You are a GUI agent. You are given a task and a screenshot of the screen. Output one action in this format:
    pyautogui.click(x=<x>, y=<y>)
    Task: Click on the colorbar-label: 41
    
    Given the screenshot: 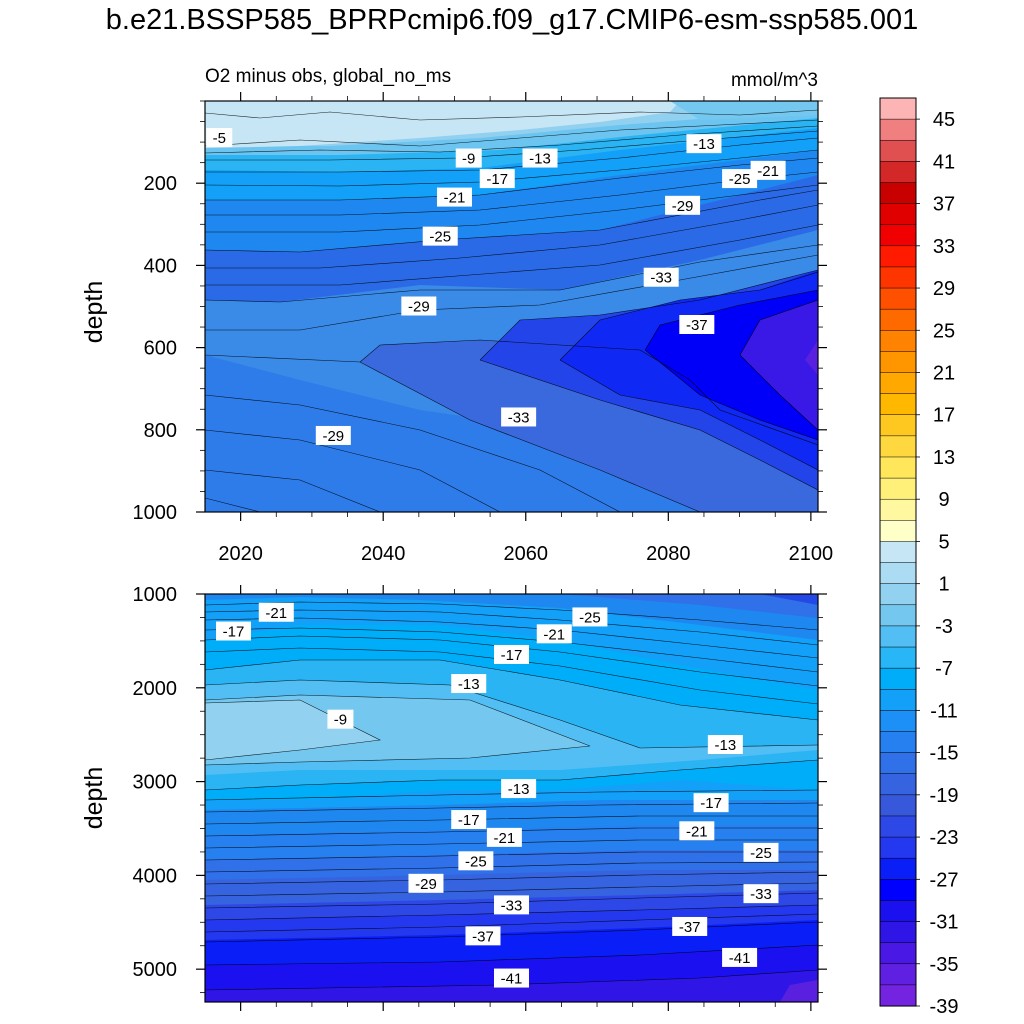 What is the action you would take?
    pyautogui.click(x=944, y=162)
    